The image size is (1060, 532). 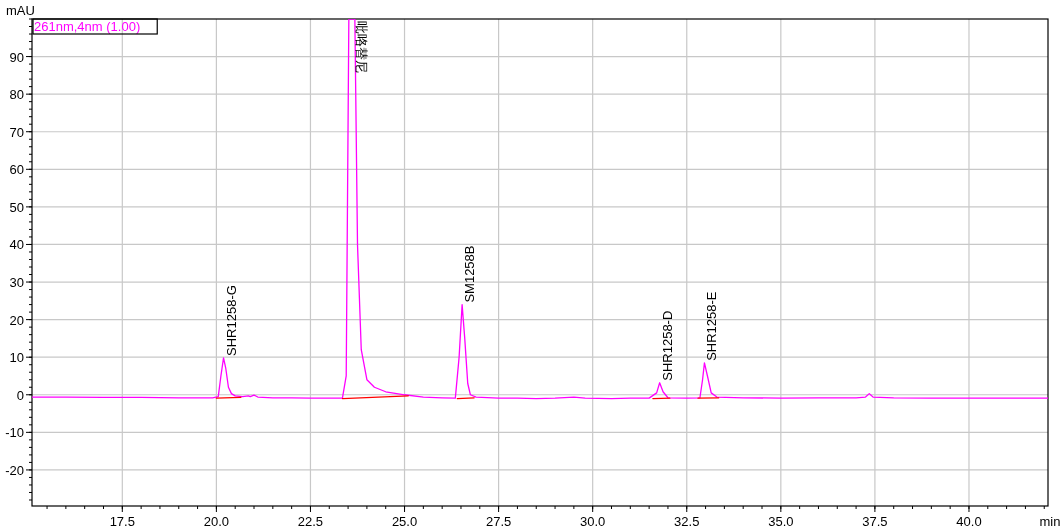 What do you see at coordinates (404, 521) in the screenshot?
I see `x-tick-label: 25.0` at bounding box center [404, 521].